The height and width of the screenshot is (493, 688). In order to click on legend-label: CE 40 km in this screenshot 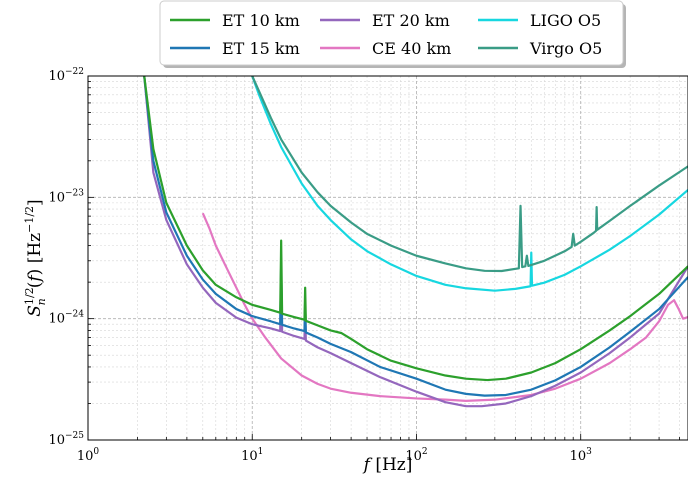, I will do `click(411, 48)`.